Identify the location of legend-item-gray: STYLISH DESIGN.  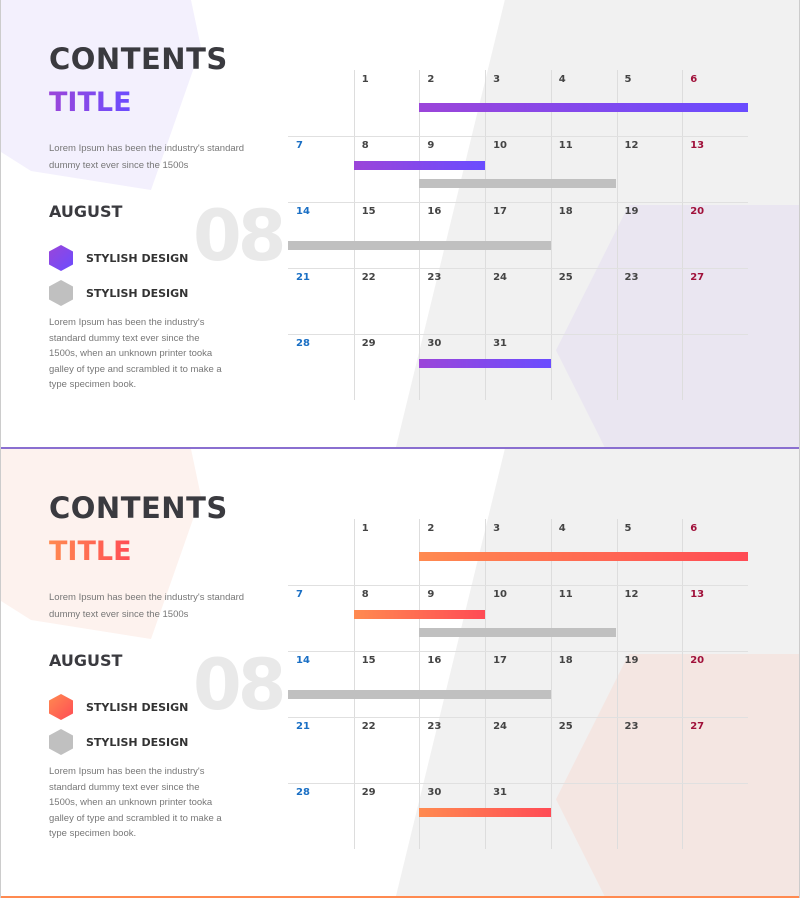
(118, 293).